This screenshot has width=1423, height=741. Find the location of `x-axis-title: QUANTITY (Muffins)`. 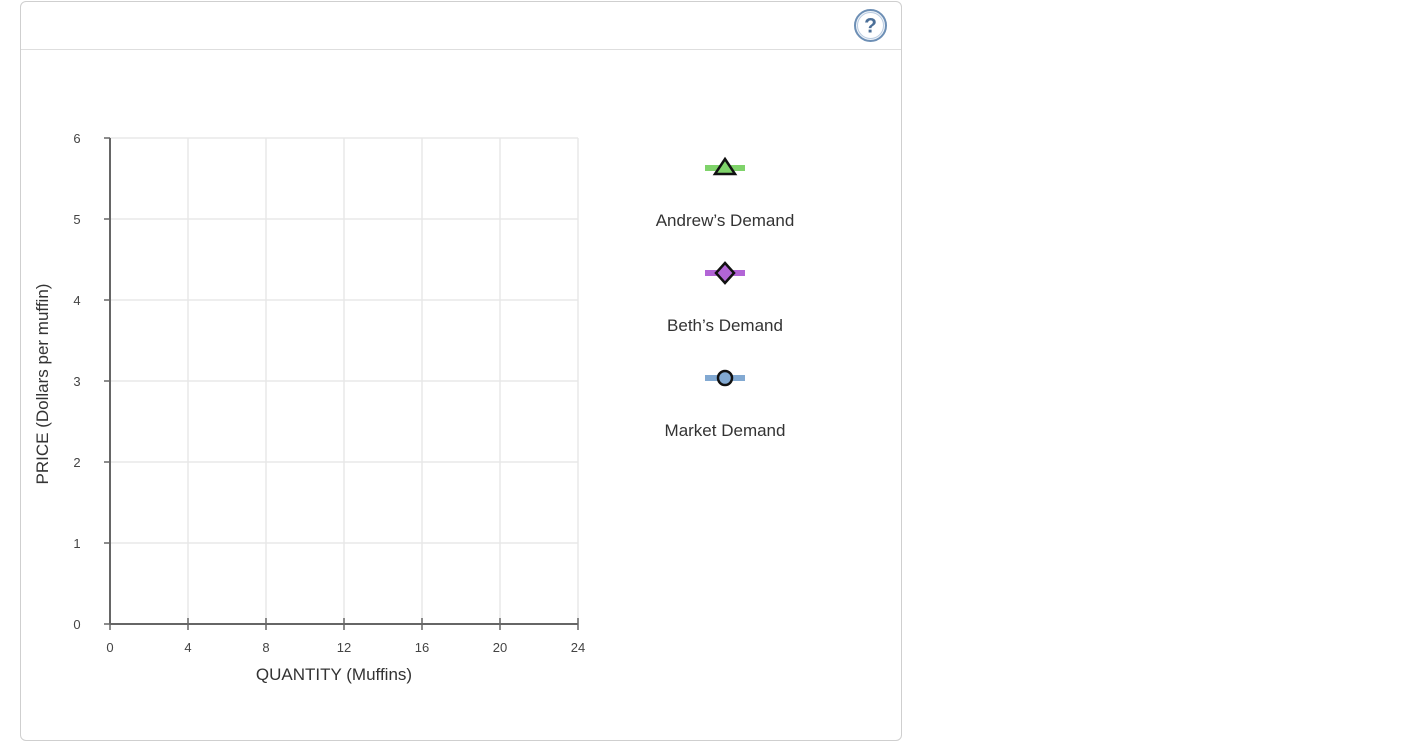

x-axis-title: QUANTITY (Muffins) is located at coordinates (334, 674).